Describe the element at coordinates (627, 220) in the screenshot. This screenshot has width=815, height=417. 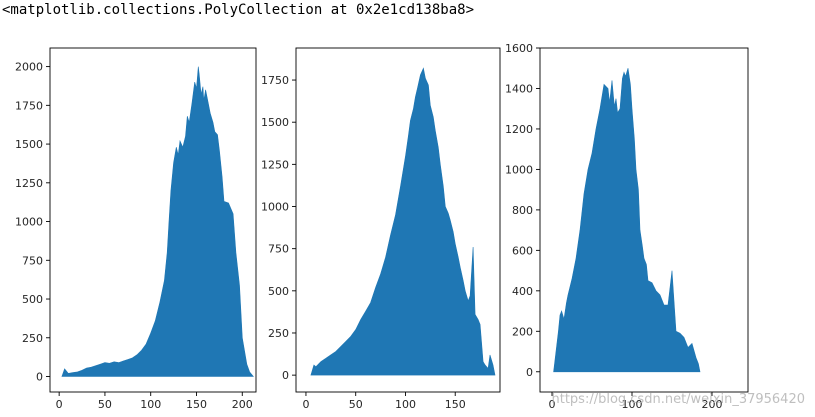
I see `histogram-area` at that location.